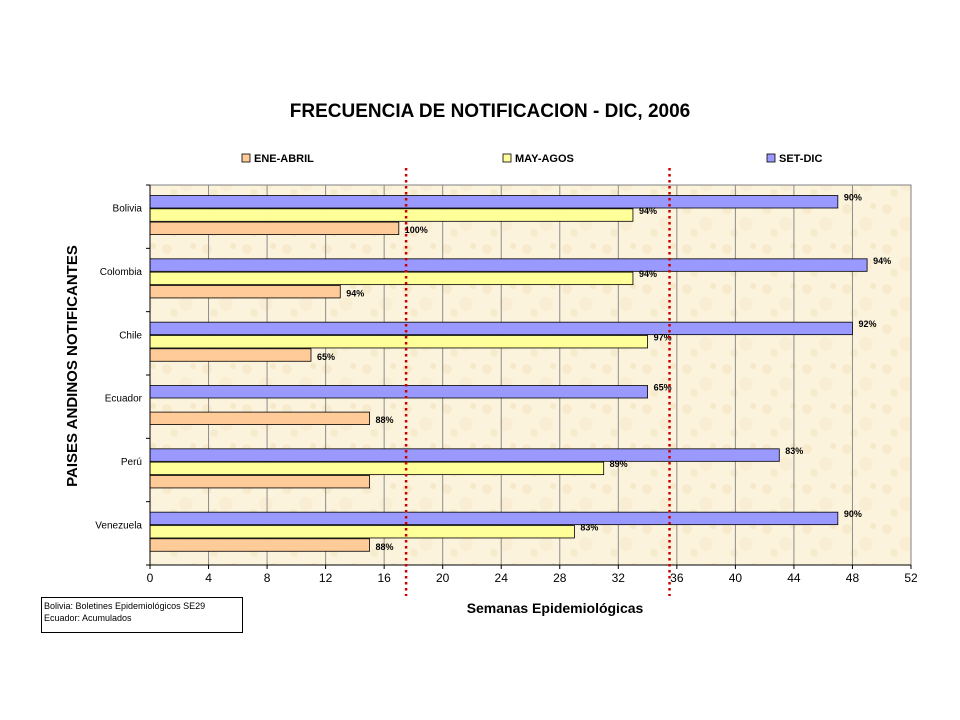  What do you see at coordinates (259, 418) in the screenshot?
I see `bar-ene-abril-ecuador` at bounding box center [259, 418].